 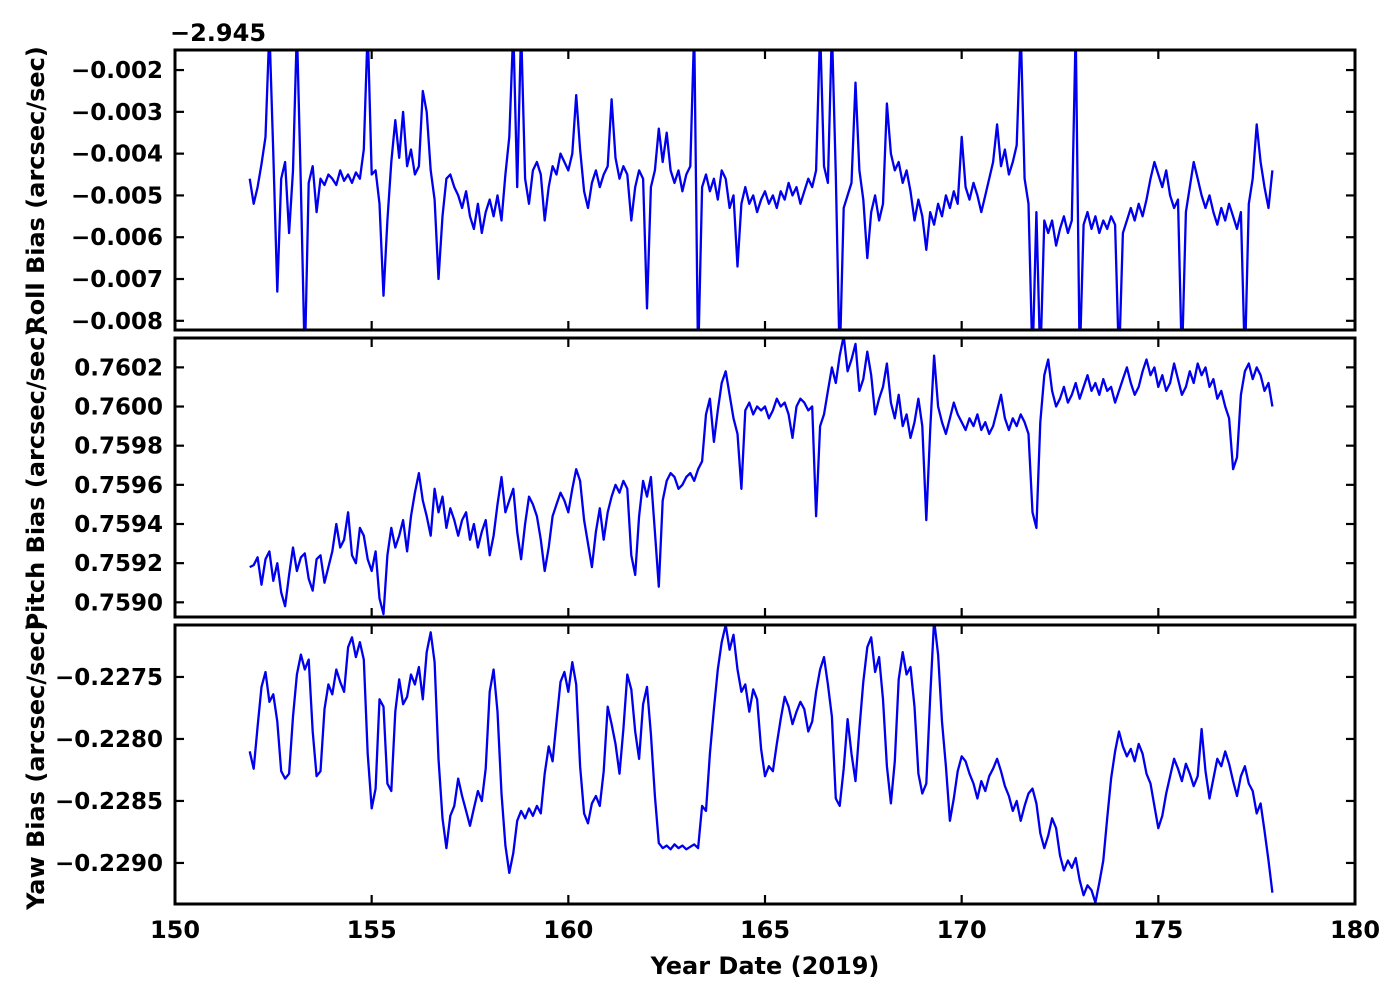 What do you see at coordinates (109, 678) in the screenshot?
I see `yaw-y-tick-label: −0.2275` at bounding box center [109, 678].